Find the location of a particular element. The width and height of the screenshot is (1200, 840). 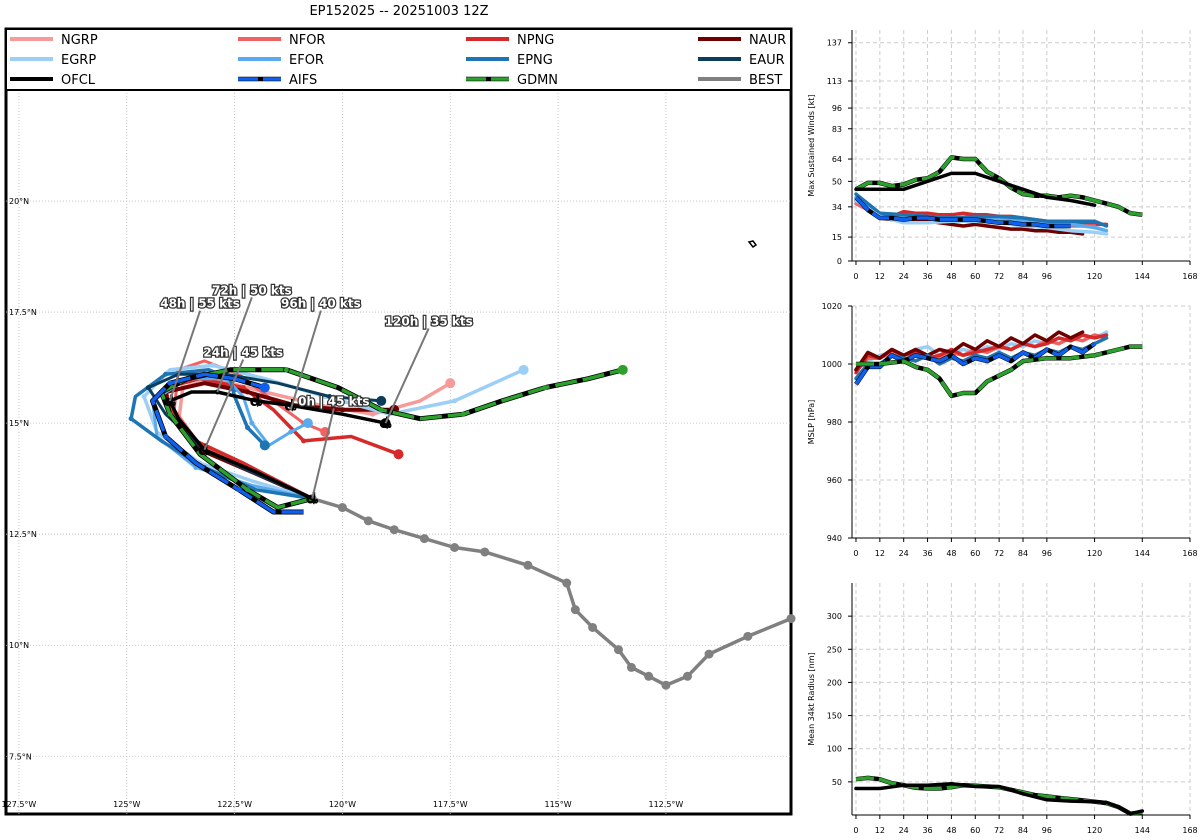

y-tick-label: 980 is located at coordinates (834, 422).